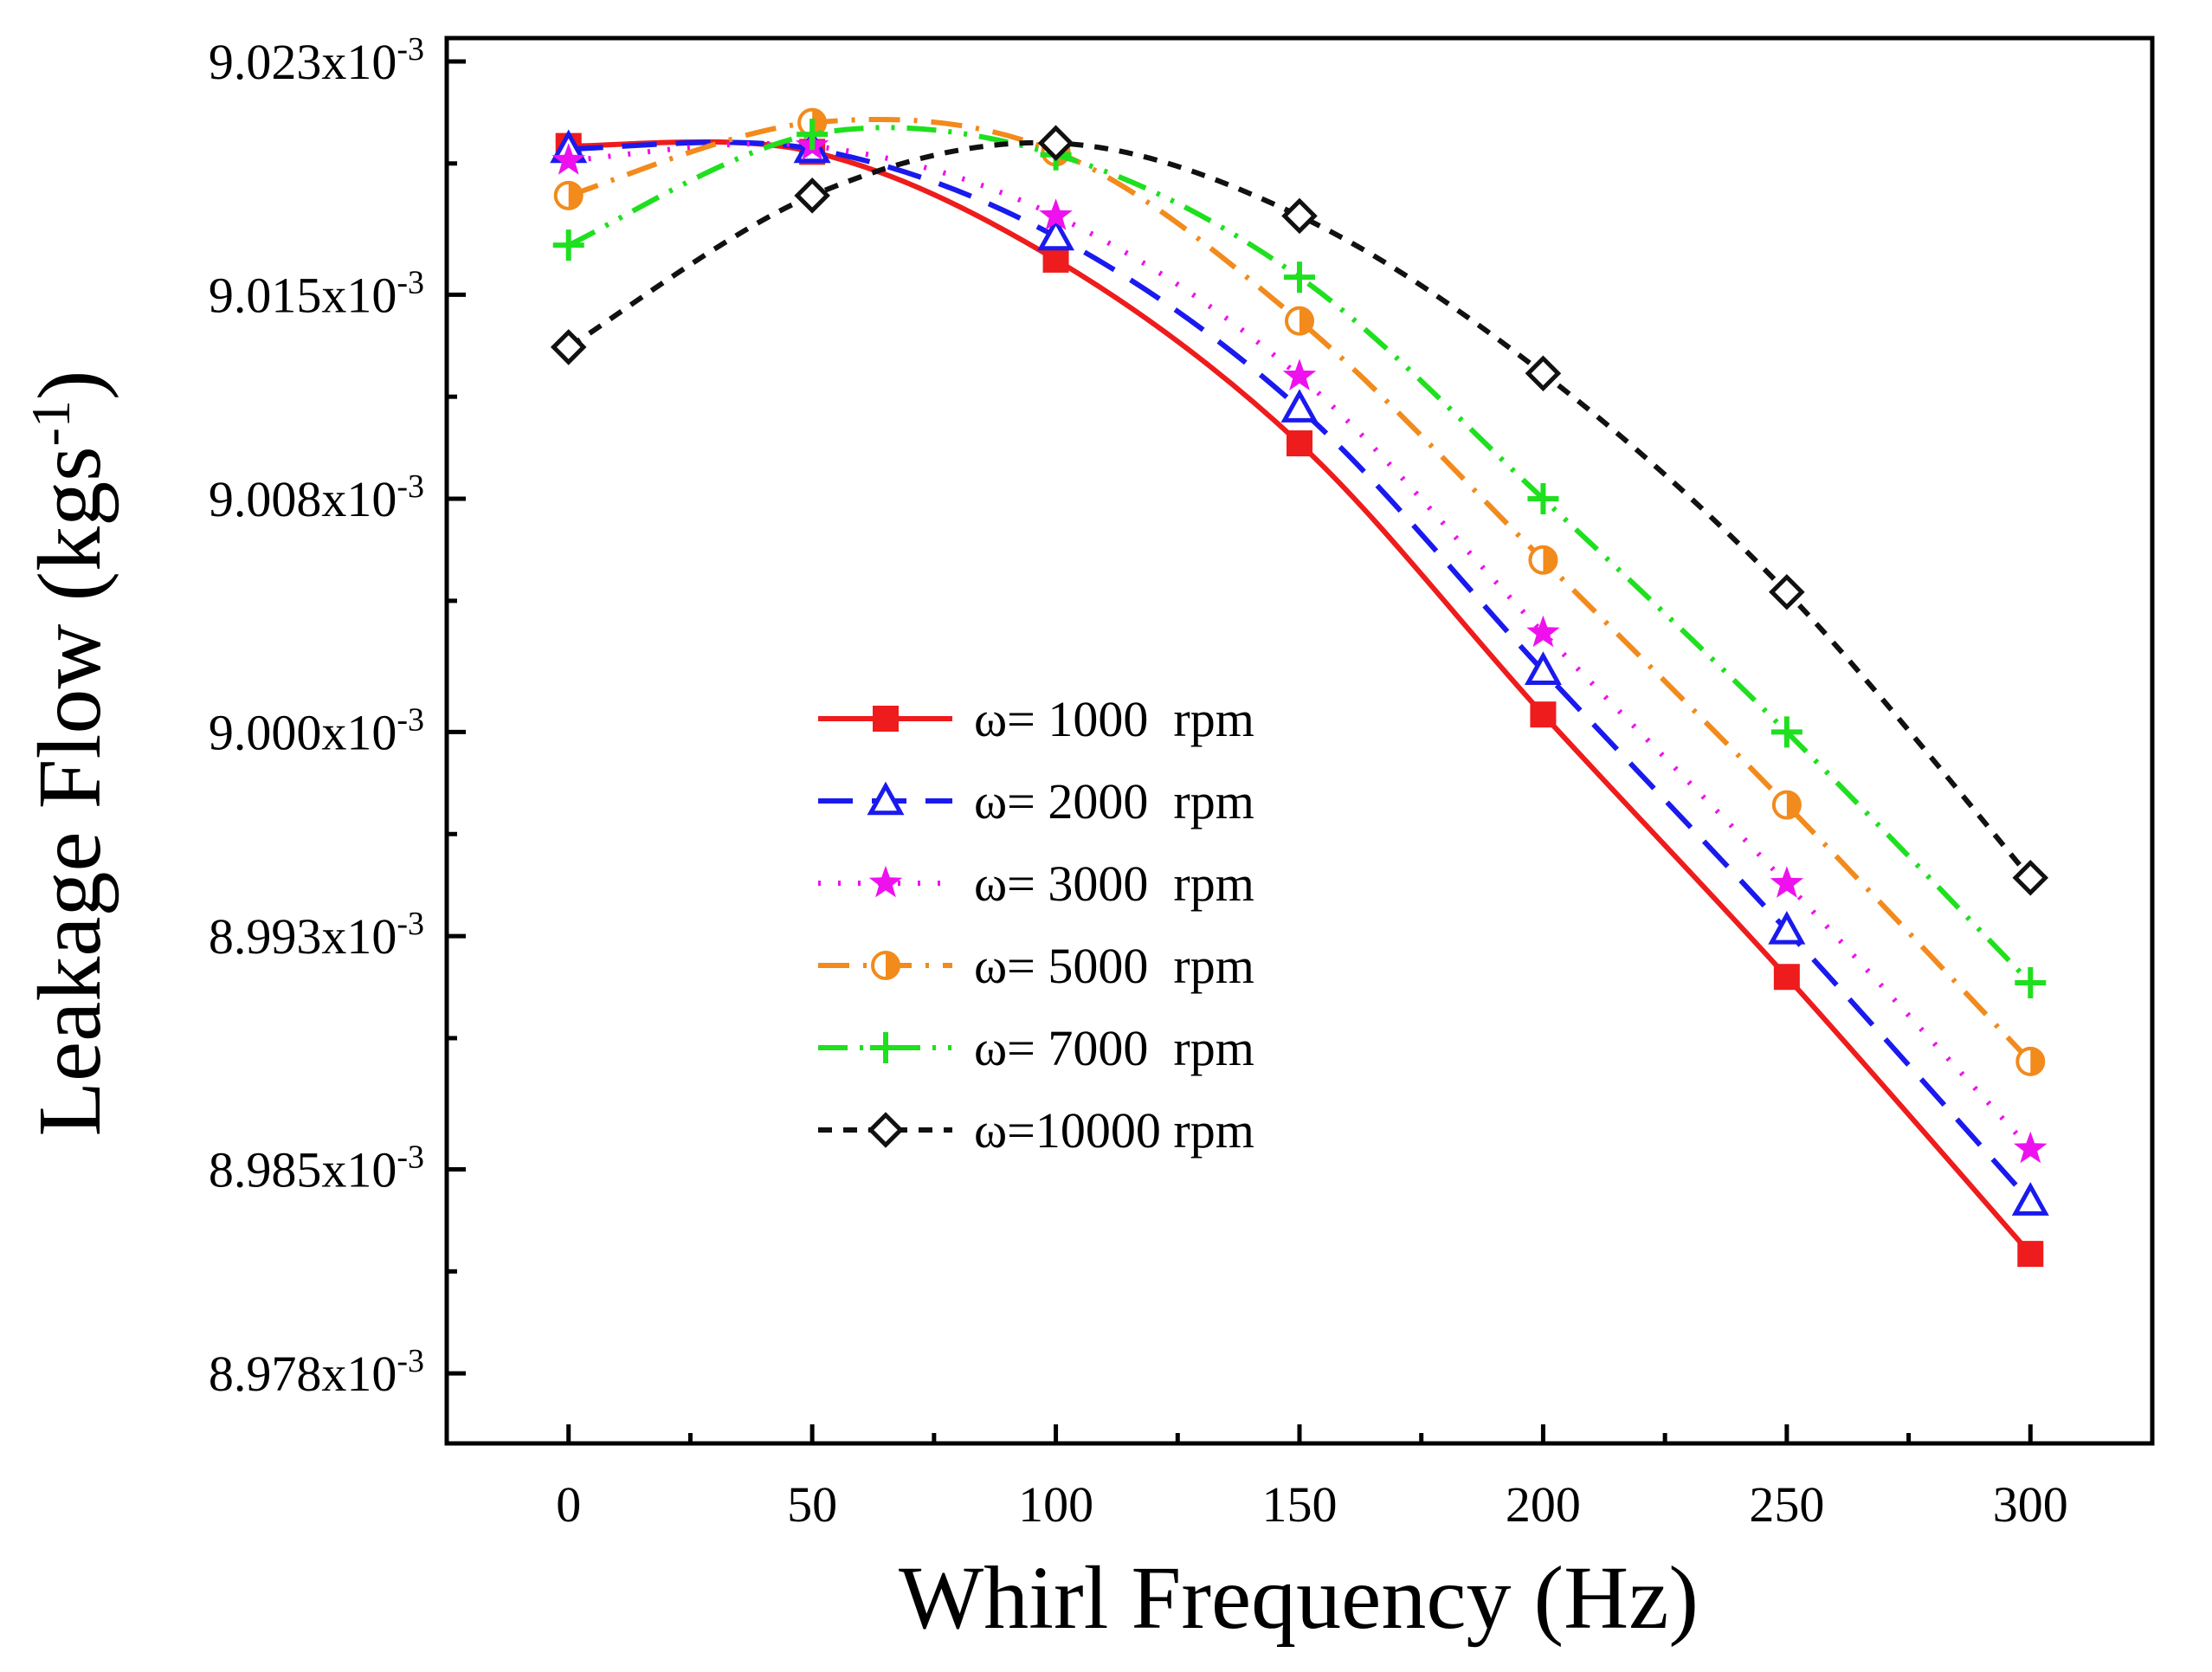 The height and width of the screenshot is (1672, 2212). I want to click on legend-label: ω= 1000 rpm, so click(1114, 719).